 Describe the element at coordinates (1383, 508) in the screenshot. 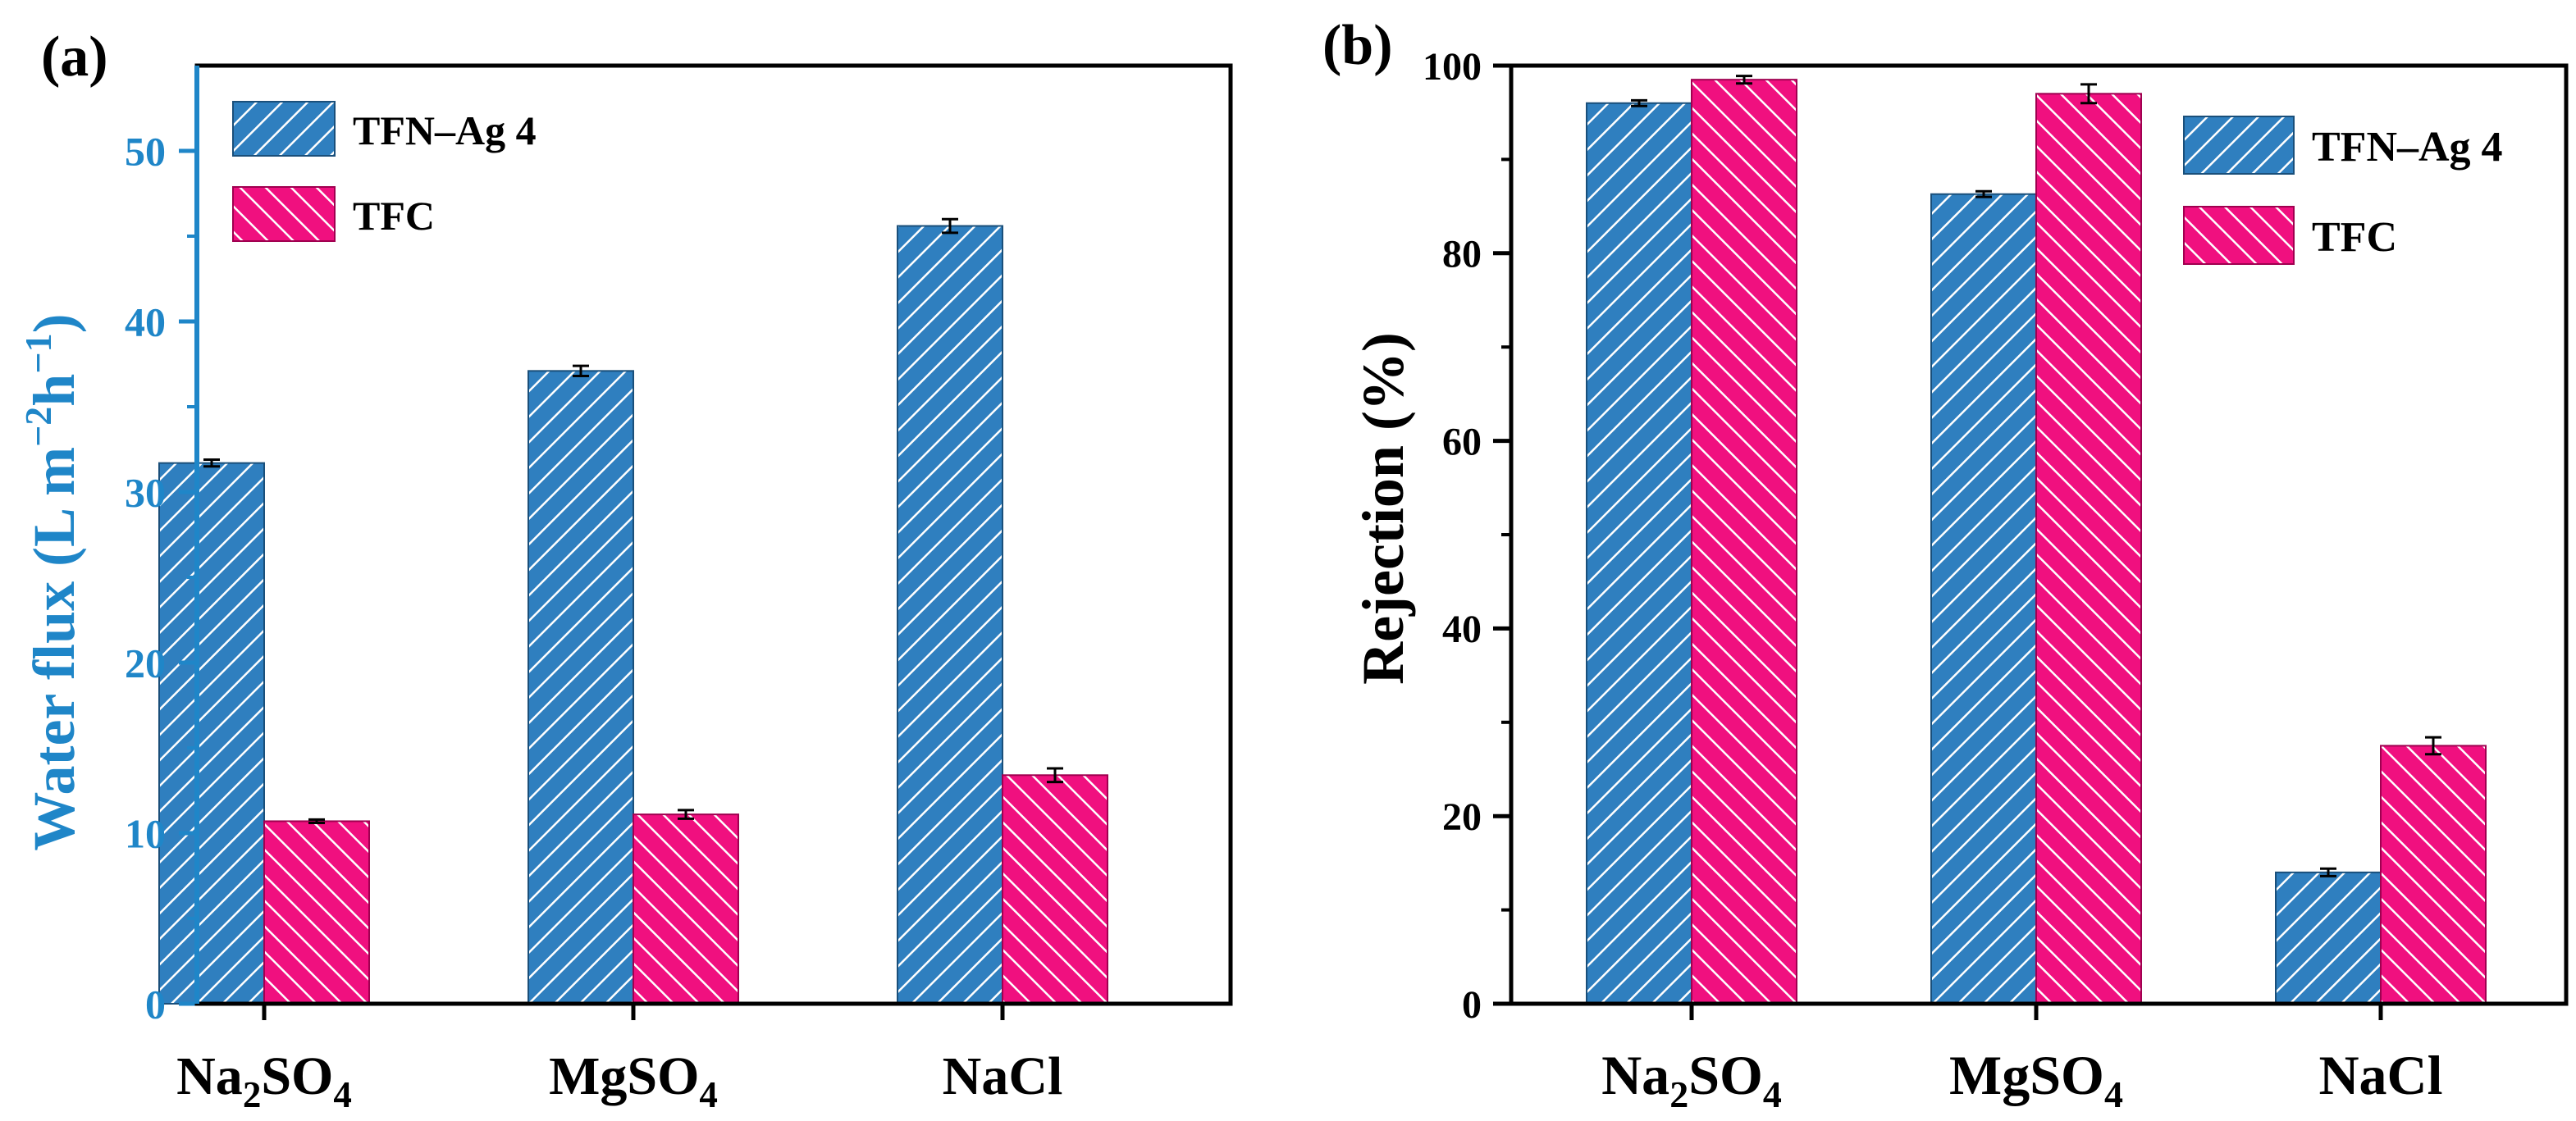

I see `panel-b-y-axis-label: Rejection (%)` at that location.